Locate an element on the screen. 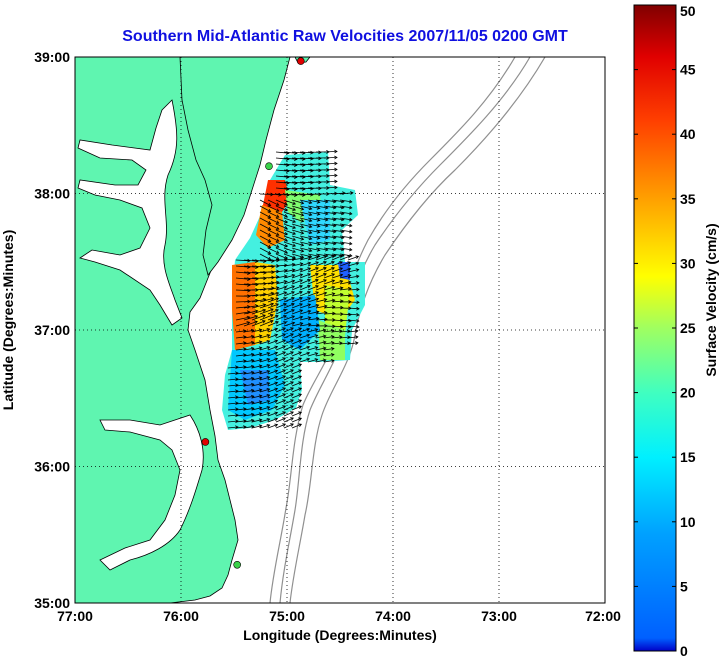 This screenshot has height=659, width=724. colorbar-label: Surface Velocity (cm/s) is located at coordinates (711, 299).